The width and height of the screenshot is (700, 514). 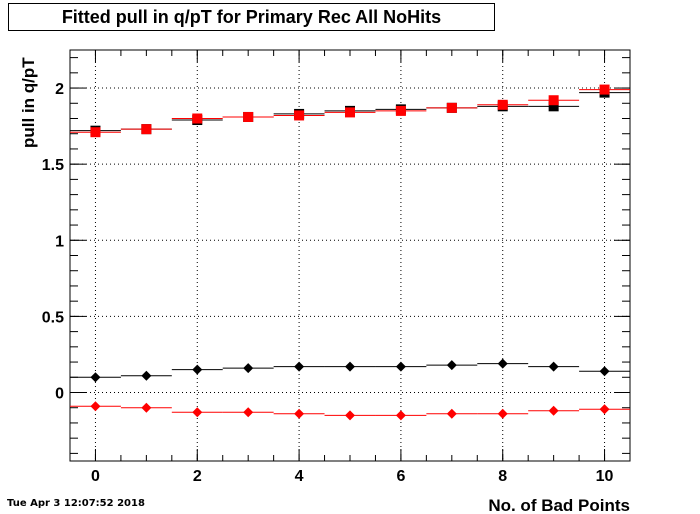 I want to click on x-tick-label: 2, so click(x=197, y=476).